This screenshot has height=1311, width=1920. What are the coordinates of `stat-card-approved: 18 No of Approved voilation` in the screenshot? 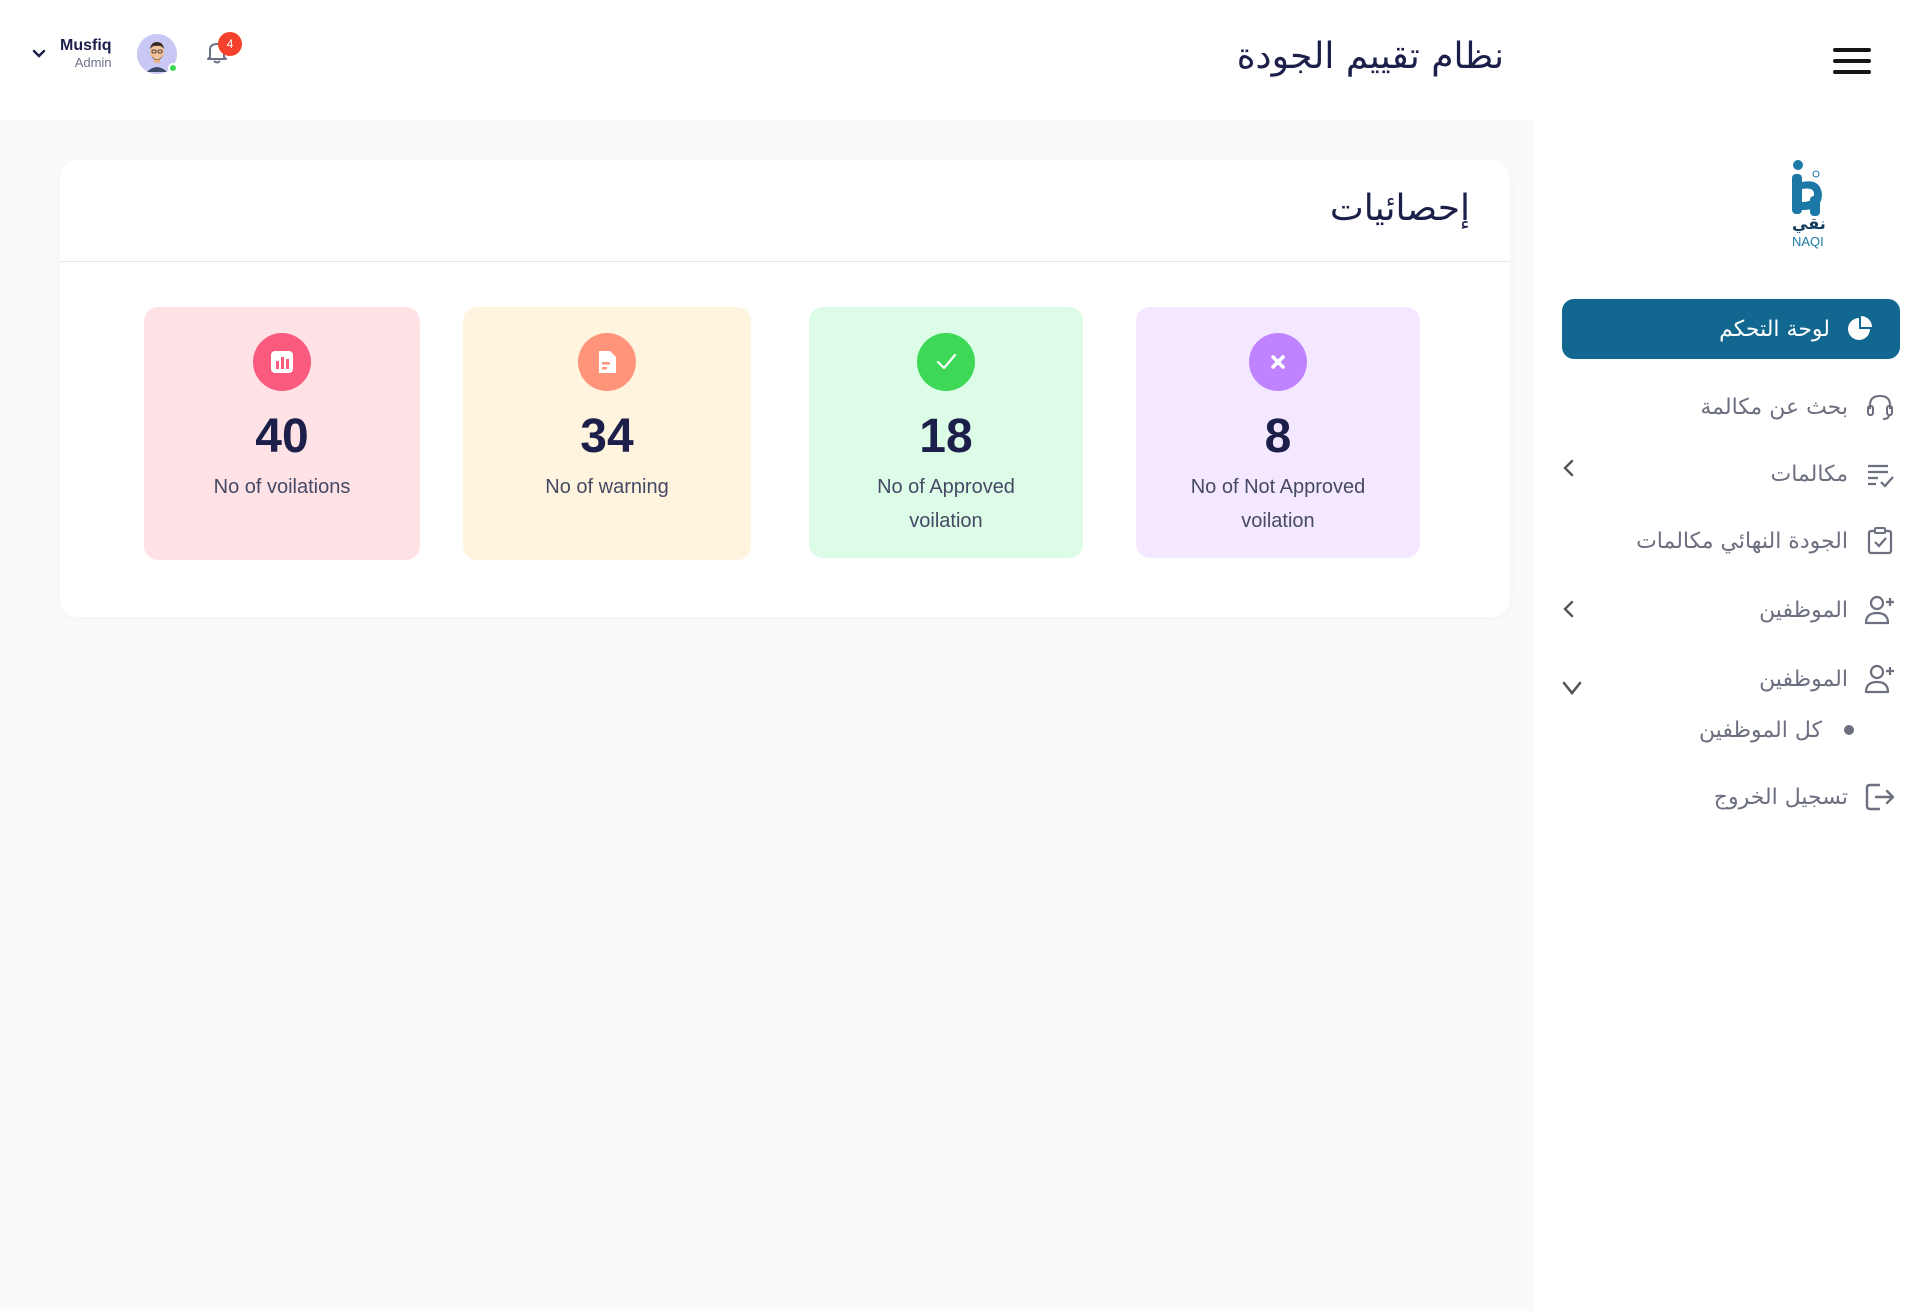 It's located at (946, 432).